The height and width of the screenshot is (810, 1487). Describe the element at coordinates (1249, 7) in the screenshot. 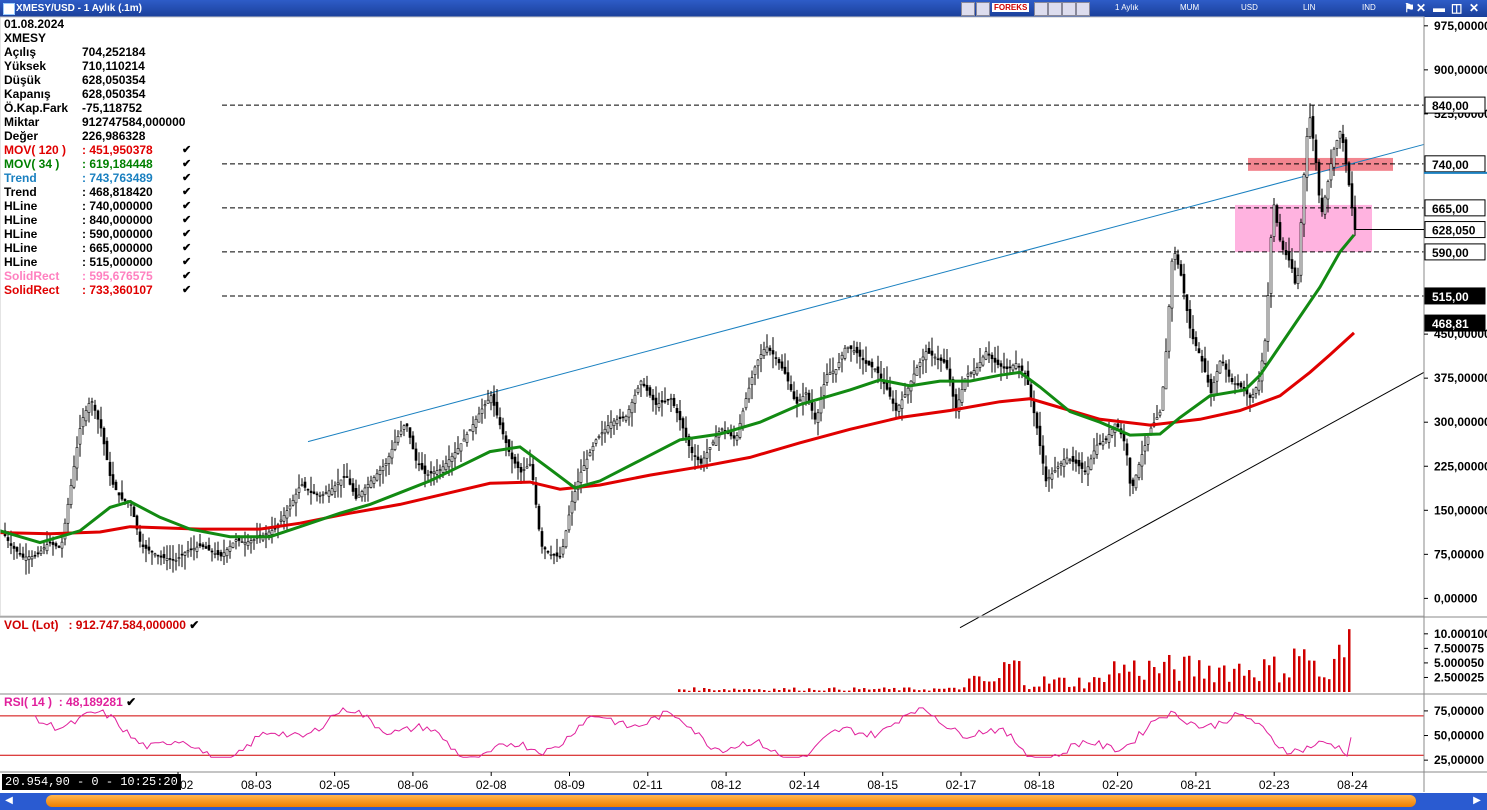

I see `currency-select: USD` at that location.